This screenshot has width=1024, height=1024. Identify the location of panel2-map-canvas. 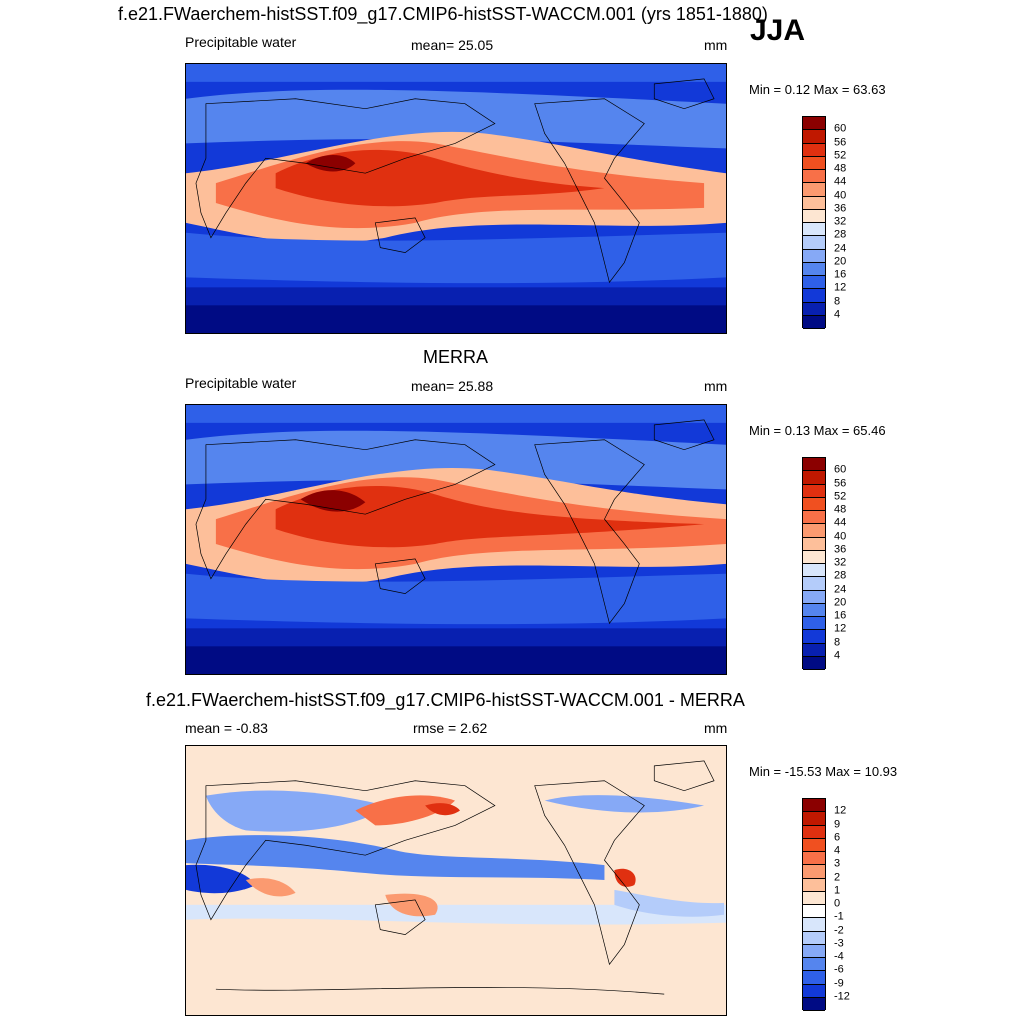
(456, 539).